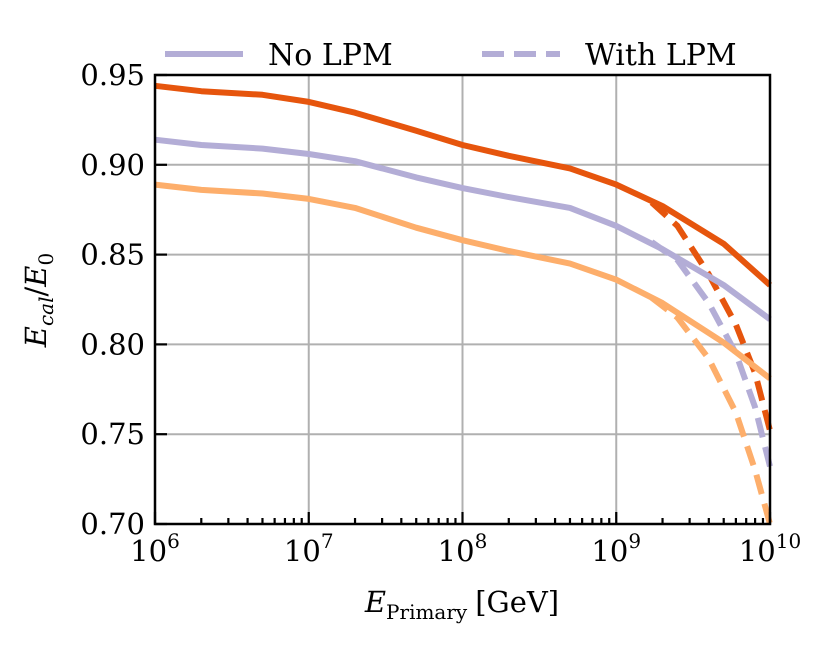 This screenshot has width=830, height=649. I want to click on x-tick-label-4: 10¹⁰, so click(770, 548).